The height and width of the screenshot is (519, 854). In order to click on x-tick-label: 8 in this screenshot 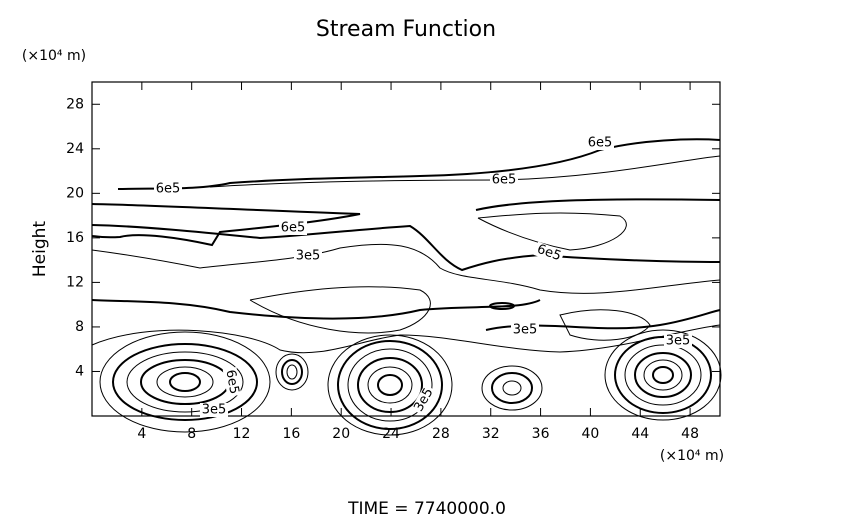, I will do `click(191, 434)`.